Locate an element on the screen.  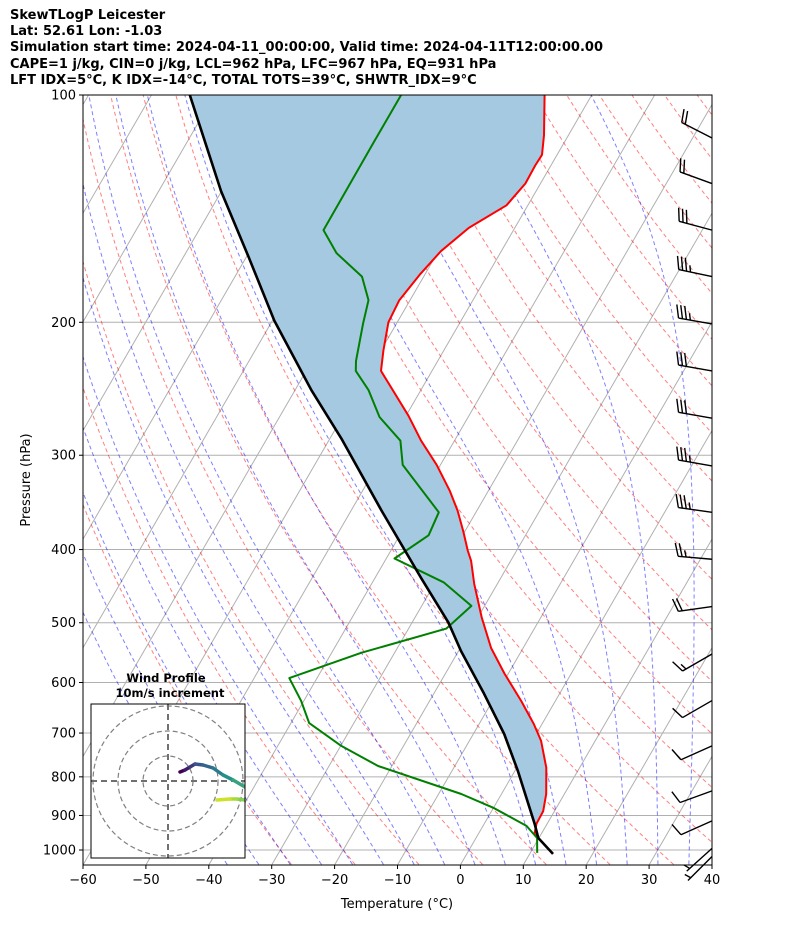
y-tick-label: 100 is located at coordinates (63, 96).